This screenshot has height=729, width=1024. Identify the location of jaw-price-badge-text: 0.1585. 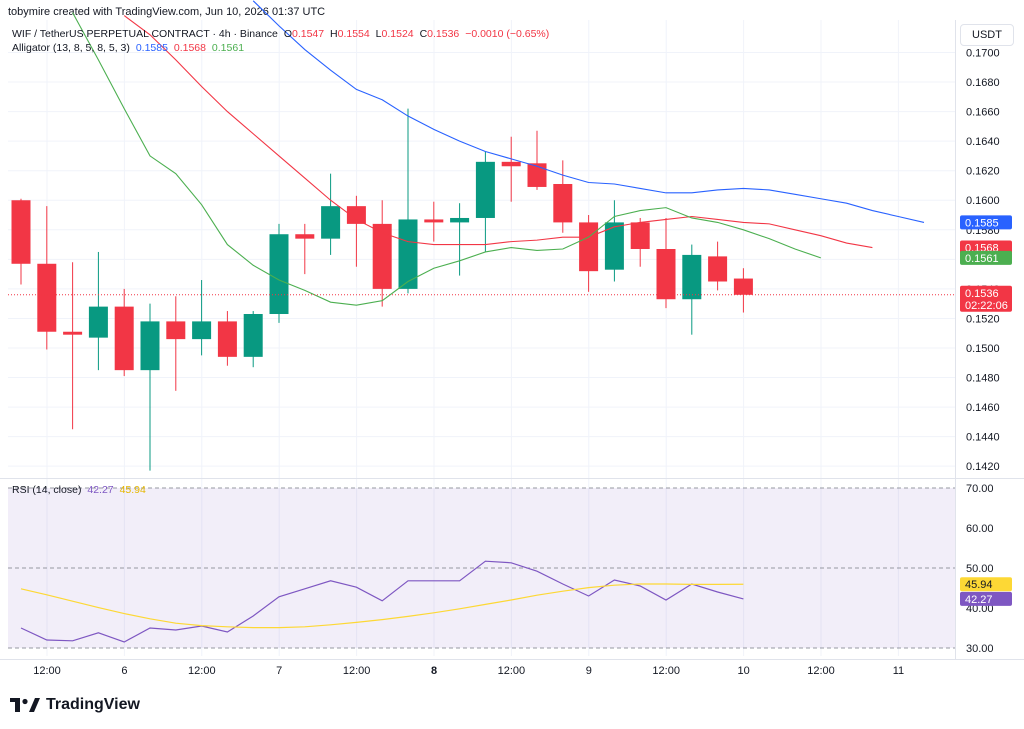
(982, 223).